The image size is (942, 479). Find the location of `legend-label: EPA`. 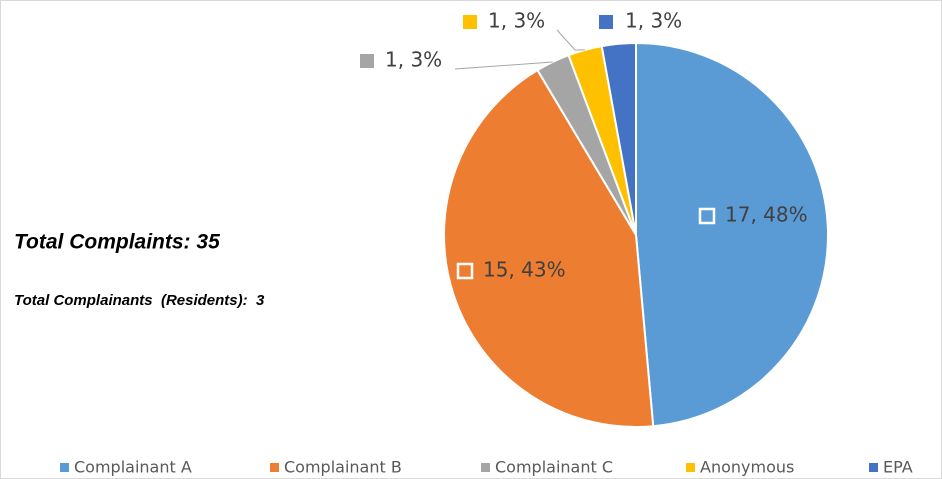

legend-label: EPA is located at coordinates (898, 467).